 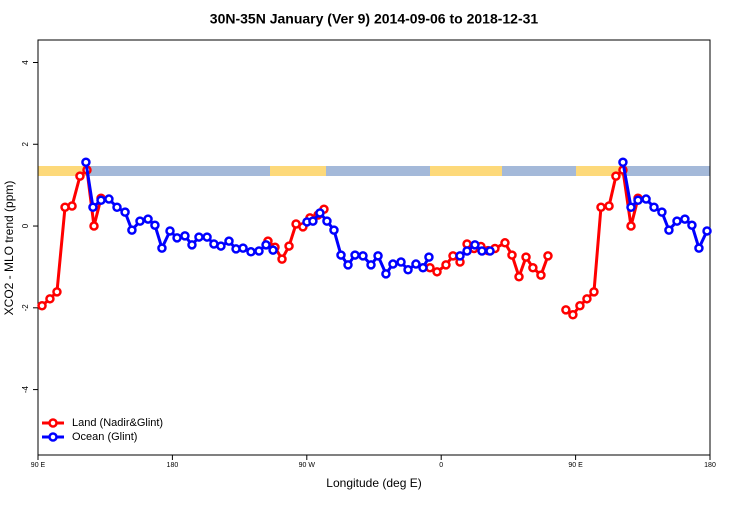 I want to click on ocean-band, so click(x=374, y=171).